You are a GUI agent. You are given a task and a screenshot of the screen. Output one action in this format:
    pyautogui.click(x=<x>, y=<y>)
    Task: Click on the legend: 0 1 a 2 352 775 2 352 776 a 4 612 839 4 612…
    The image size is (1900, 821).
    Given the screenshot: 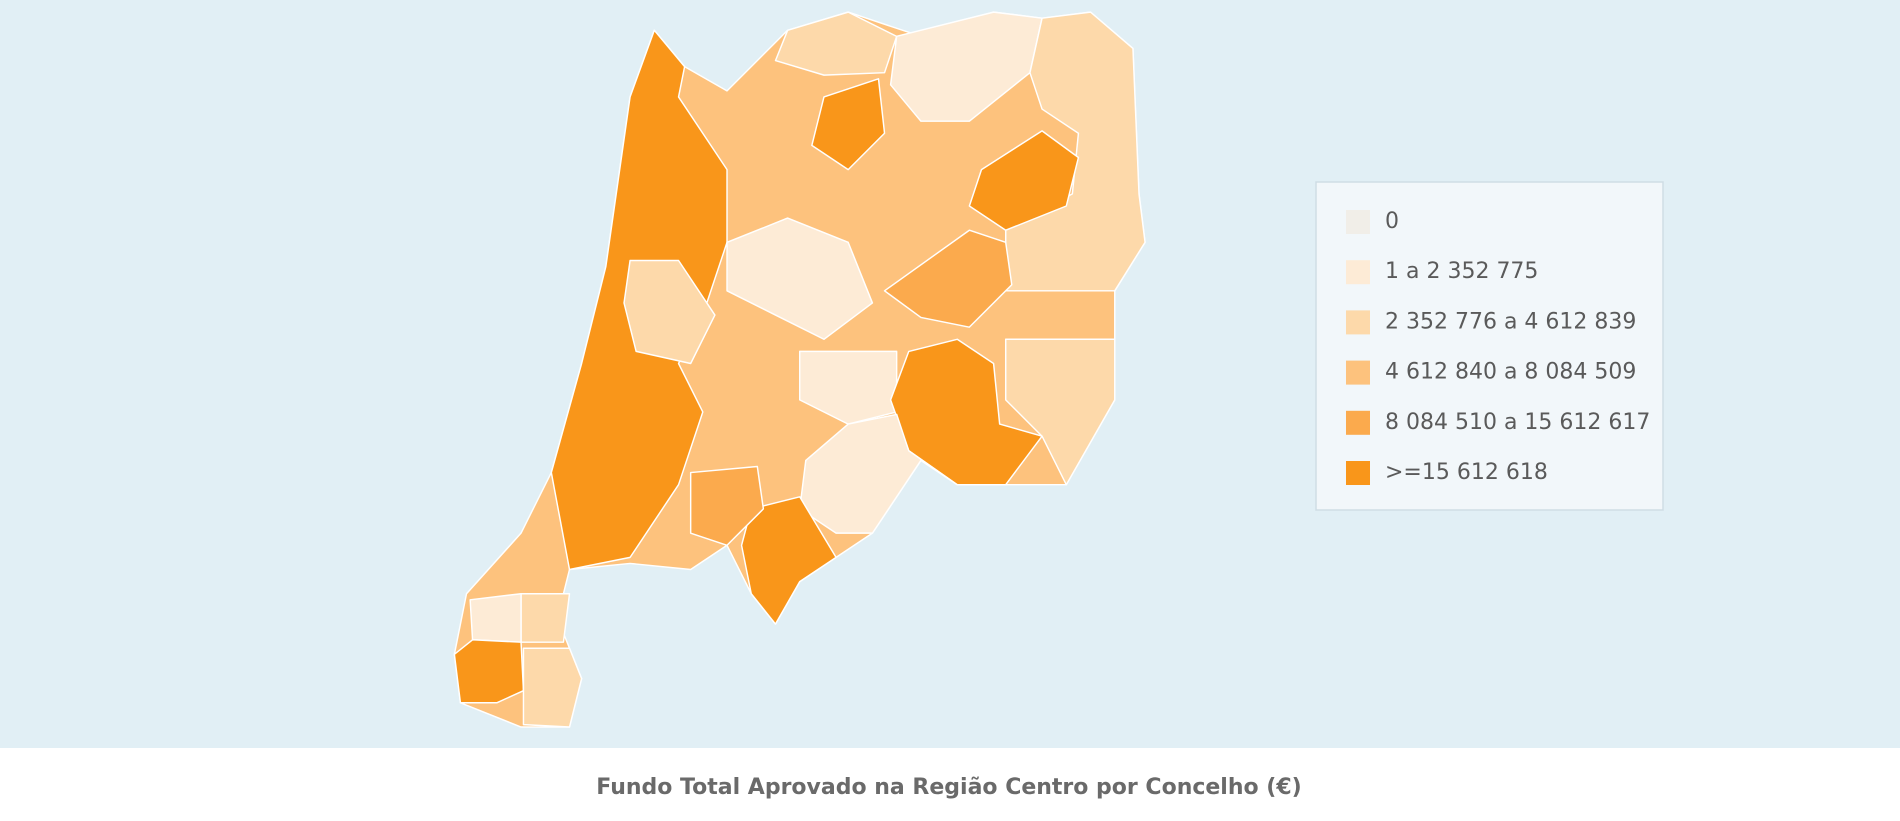 What is the action you would take?
    pyautogui.click(x=1498, y=347)
    